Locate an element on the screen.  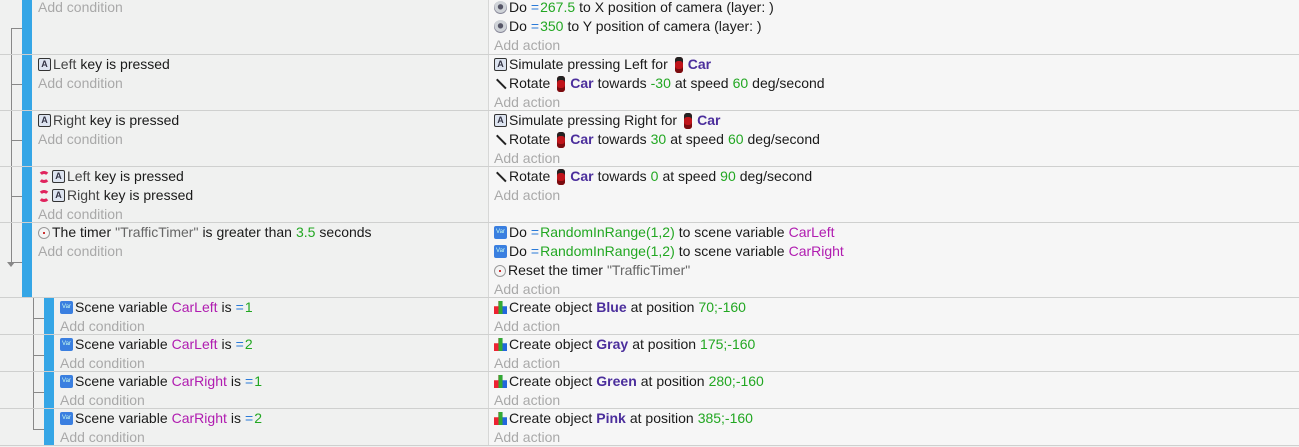
rotate-icon is located at coordinates (500, 139).